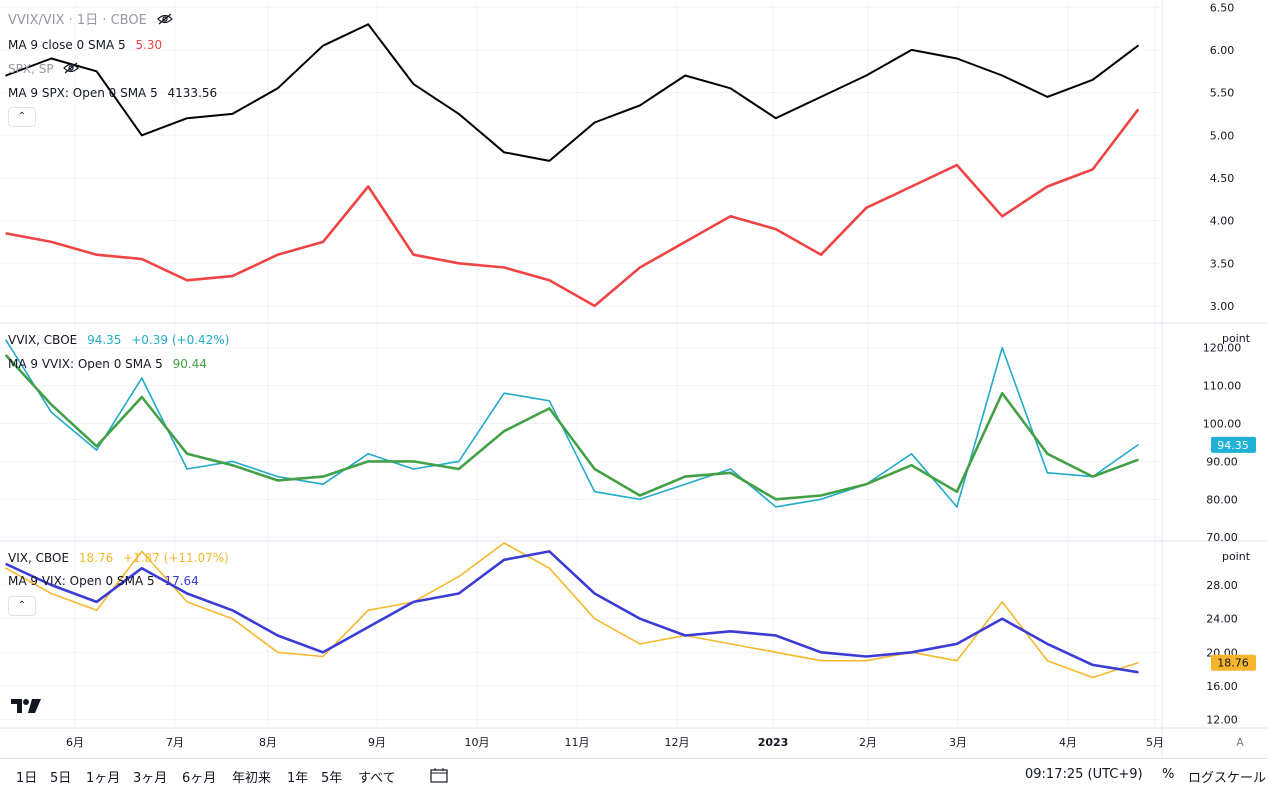  I want to click on percent-toggle: %, so click(1168, 774).